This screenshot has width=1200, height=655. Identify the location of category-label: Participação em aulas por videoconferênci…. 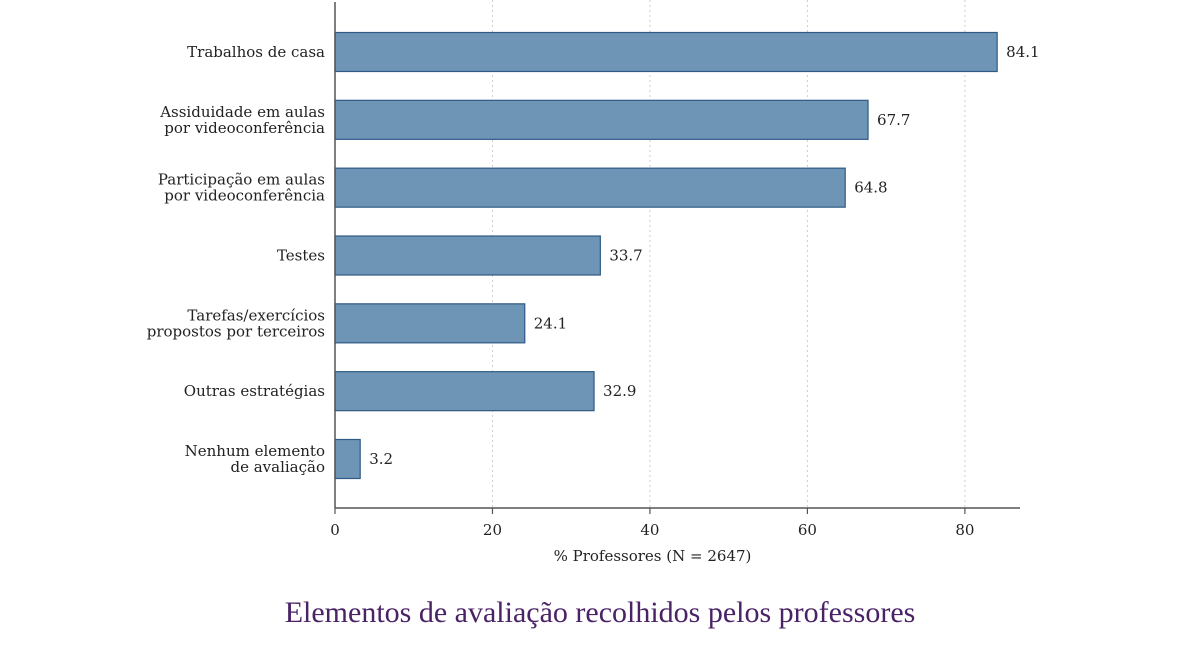
(241, 188).